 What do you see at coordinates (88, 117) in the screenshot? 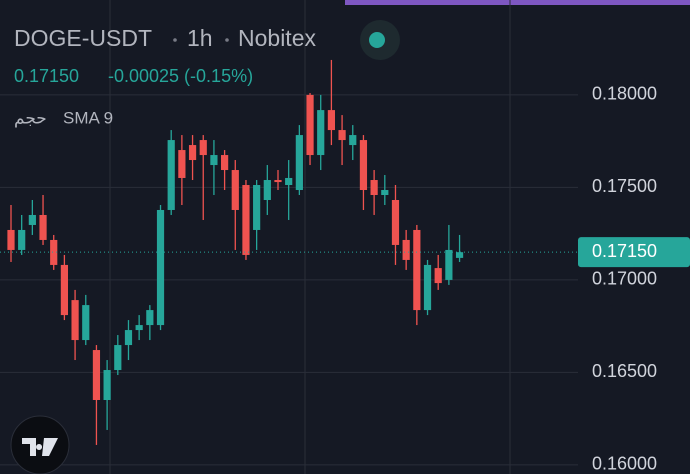
I see `sma-indicator: SMA 9` at bounding box center [88, 117].